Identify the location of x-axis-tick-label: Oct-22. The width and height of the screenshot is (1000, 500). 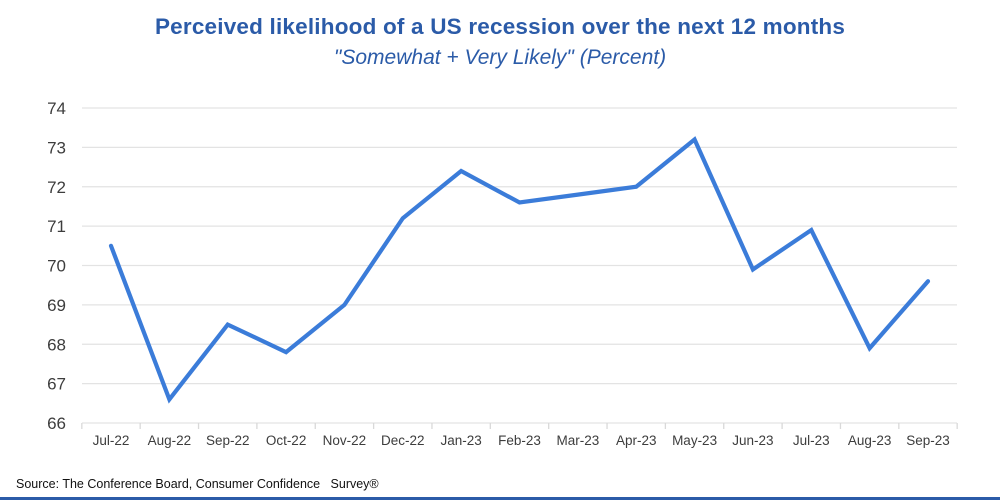
(286, 440).